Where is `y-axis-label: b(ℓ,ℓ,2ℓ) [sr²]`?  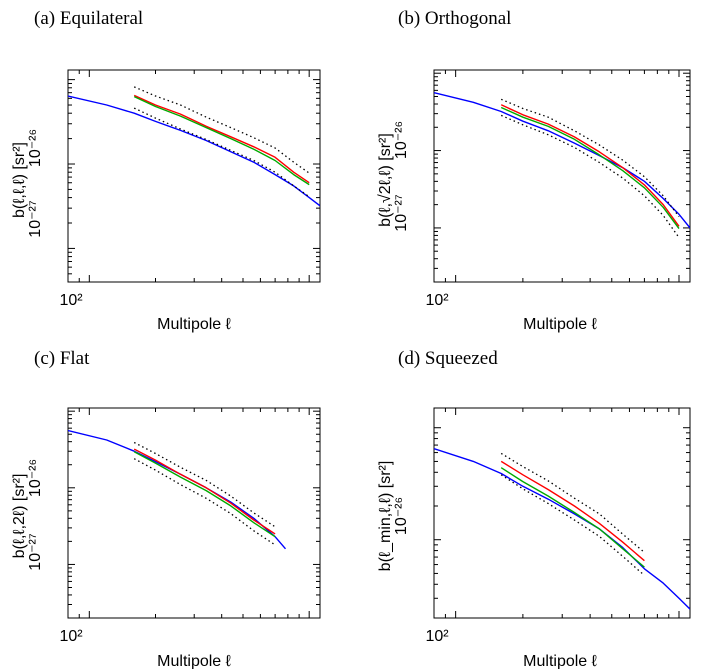 y-axis-label: b(ℓ,ℓ,2ℓ) [sr²] is located at coordinates (19, 516).